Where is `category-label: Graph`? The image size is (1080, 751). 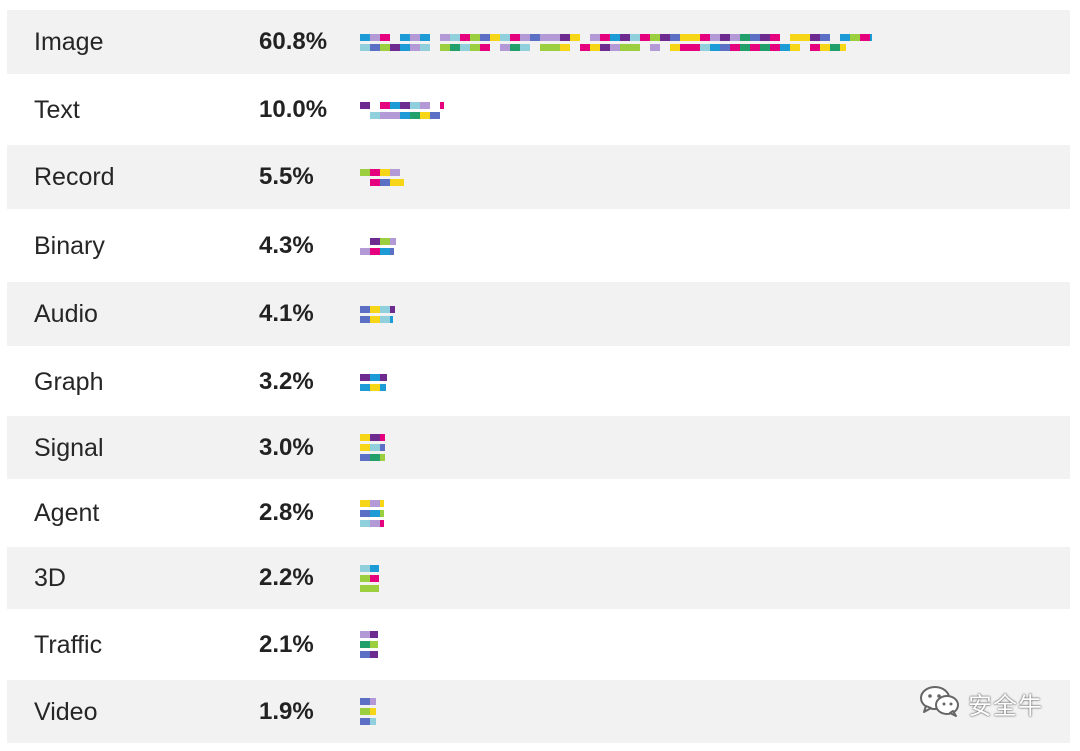
category-label: Graph is located at coordinates (69, 382).